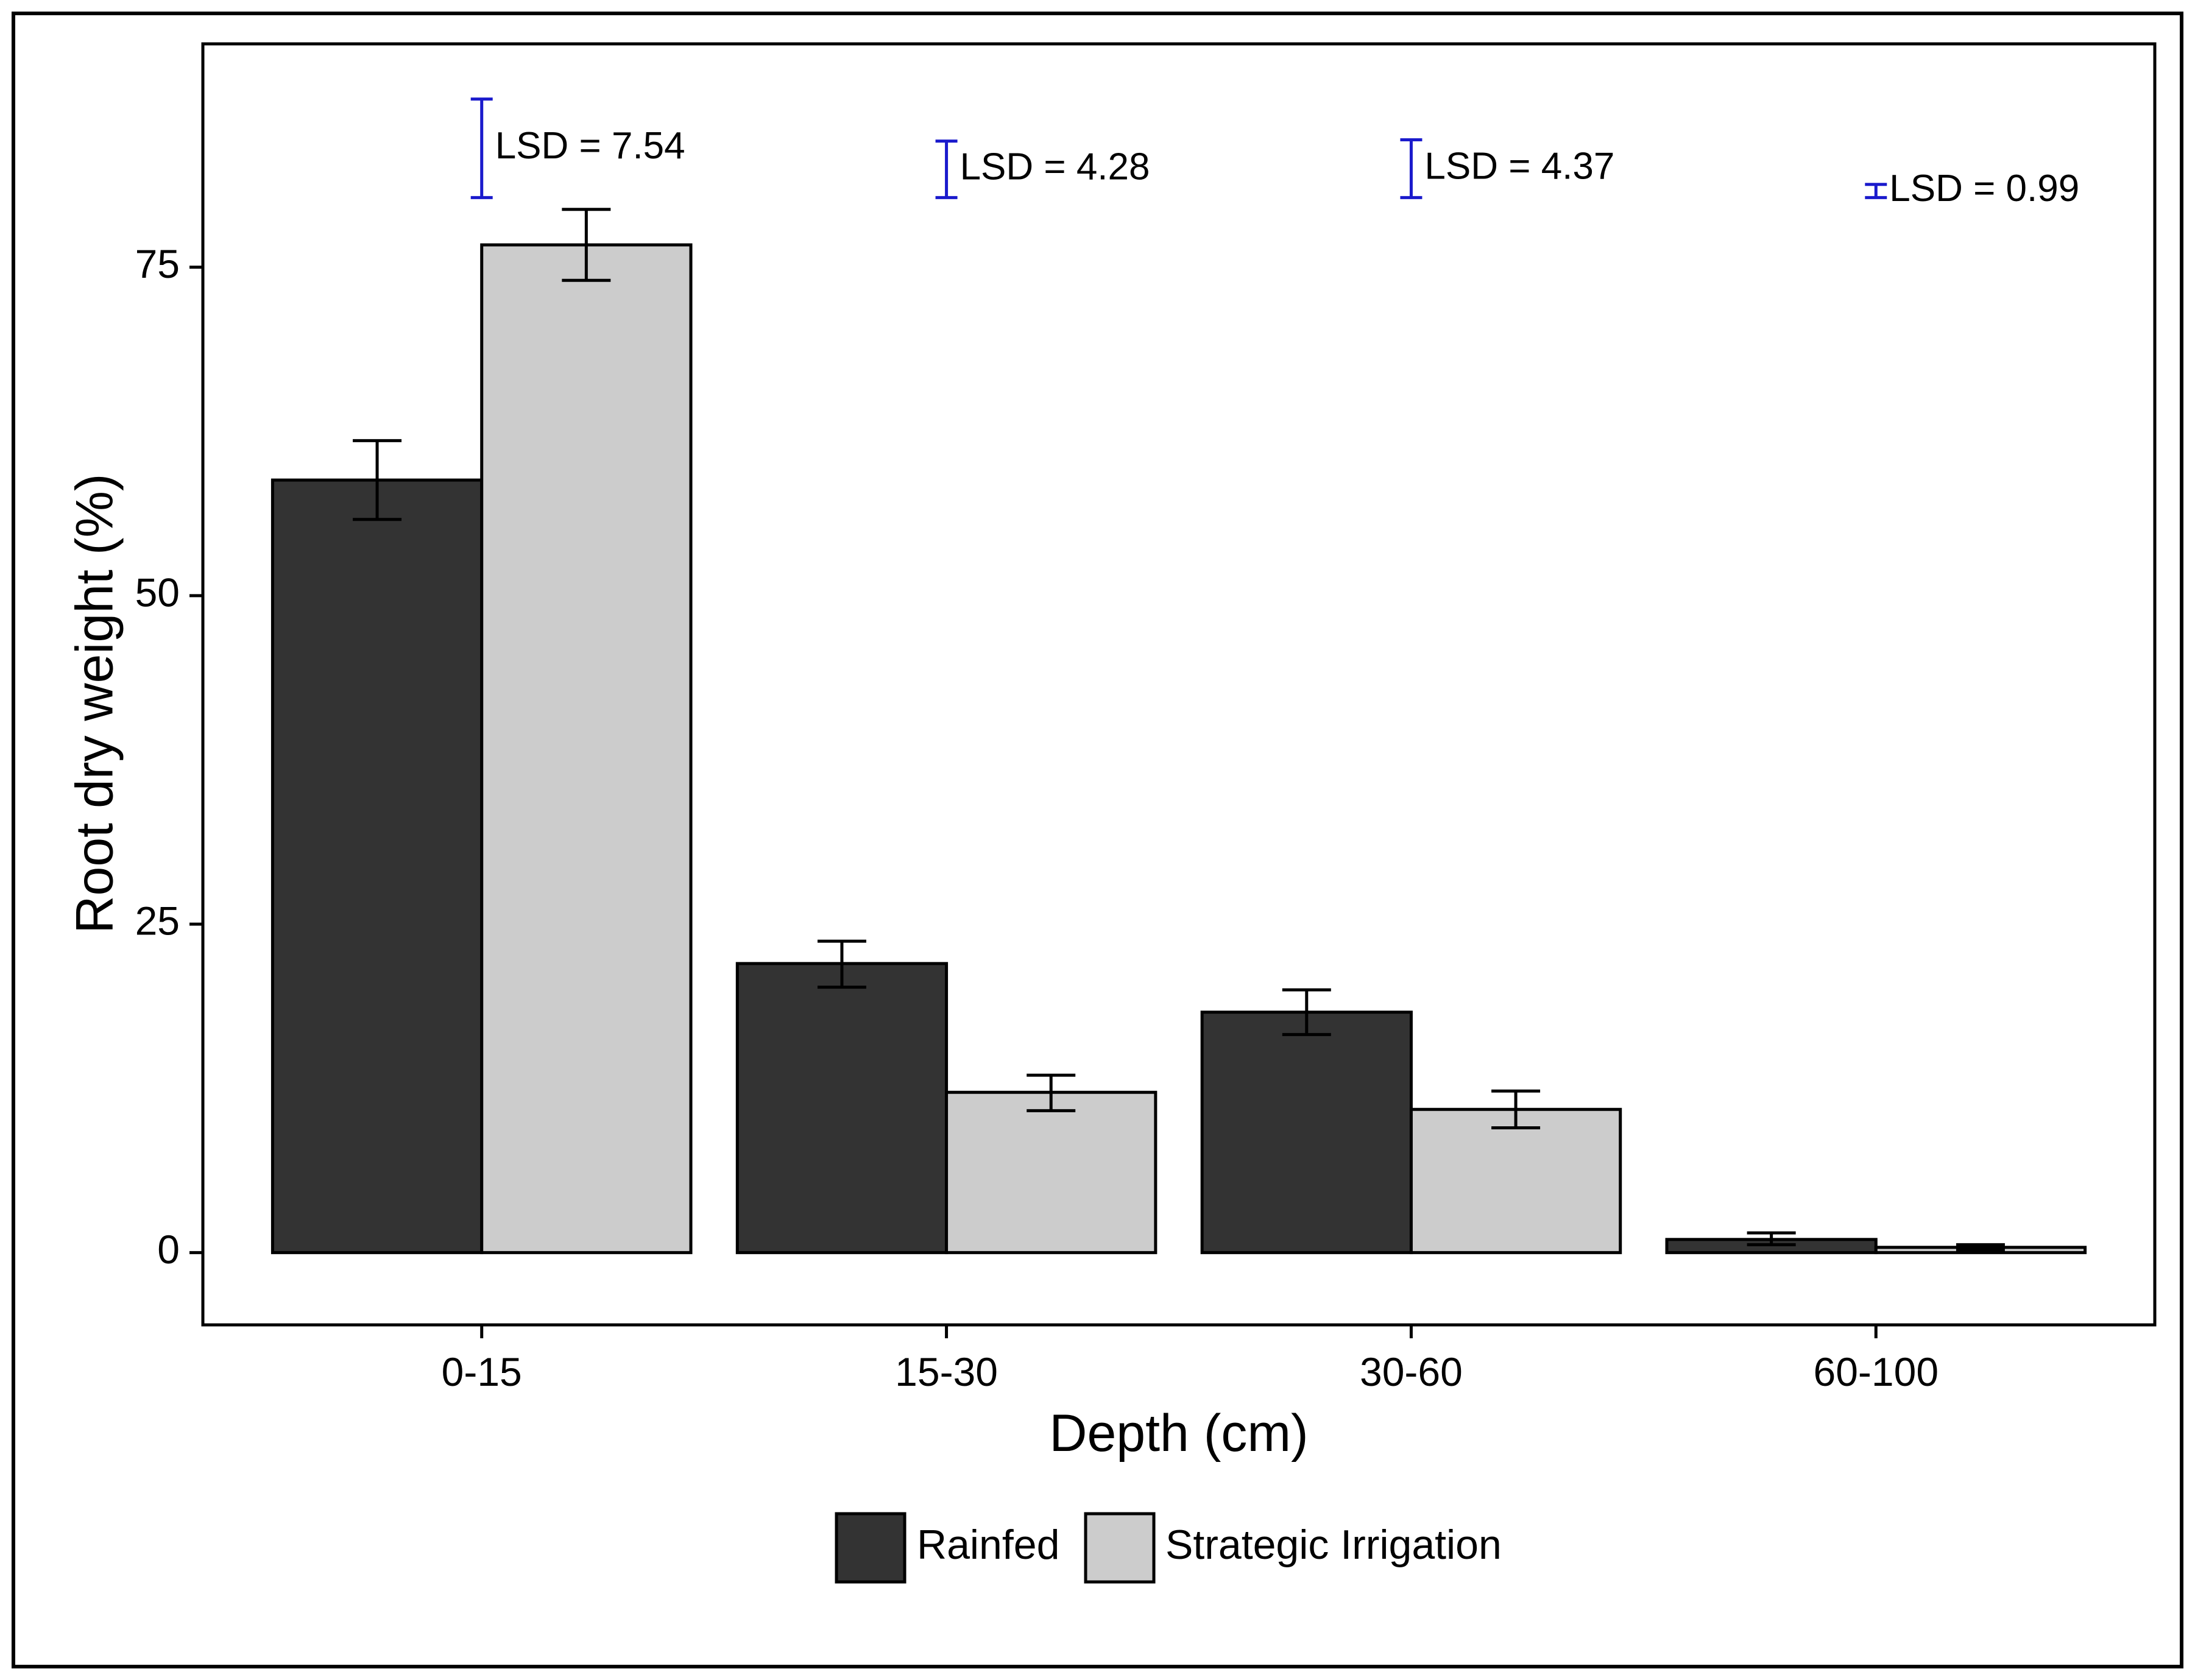  Describe the element at coordinates (95, 703) in the screenshot. I see `y-axis-label: Root dry weight (%)` at that location.